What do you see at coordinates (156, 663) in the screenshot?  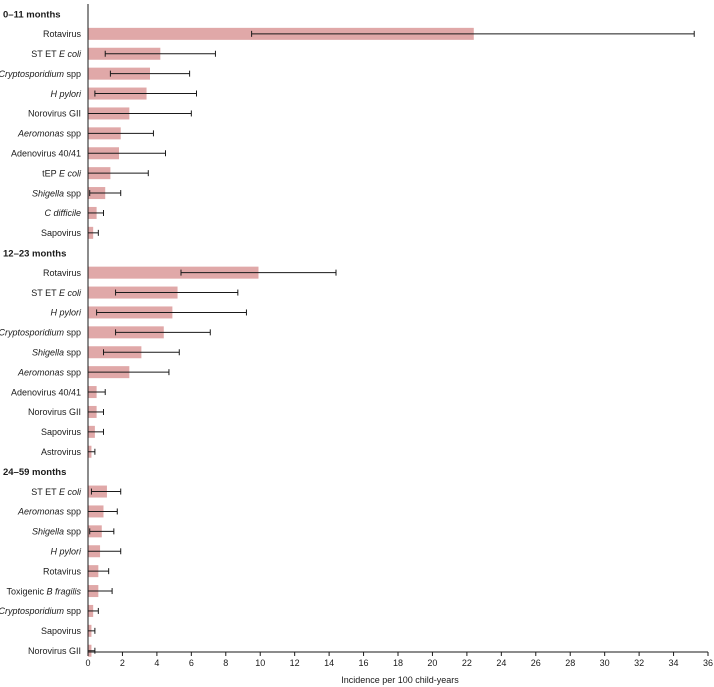 I see `x-tick-label: 4` at bounding box center [156, 663].